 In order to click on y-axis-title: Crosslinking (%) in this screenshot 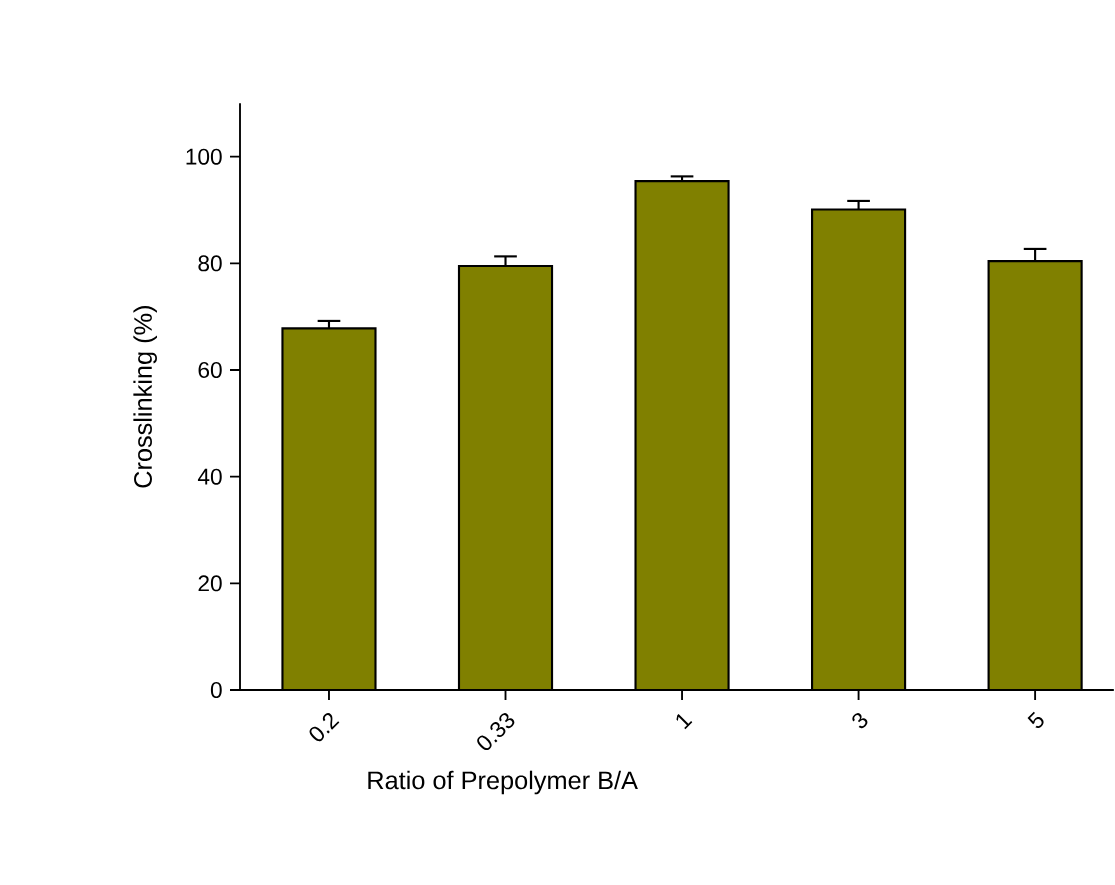, I will do `click(145, 397)`.